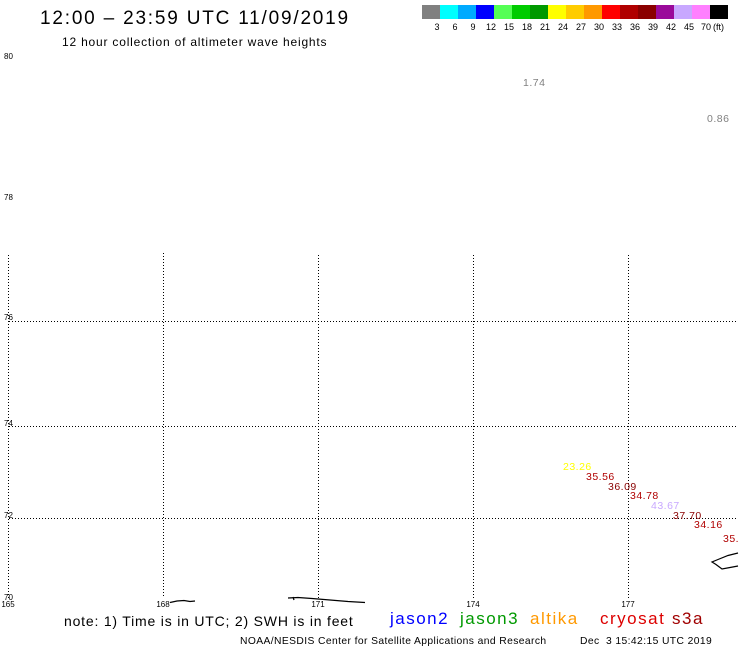 This screenshot has width=740, height=650. What do you see at coordinates (490, 618) in the screenshot?
I see `legend-satellite-jason3: jason3` at bounding box center [490, 618].